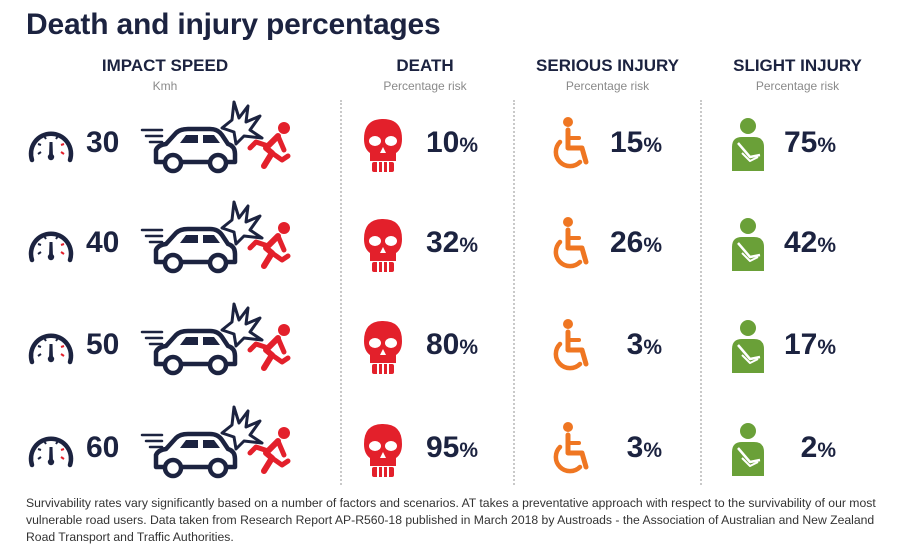  I want to click on speed-label: 60, so click(103, 447).